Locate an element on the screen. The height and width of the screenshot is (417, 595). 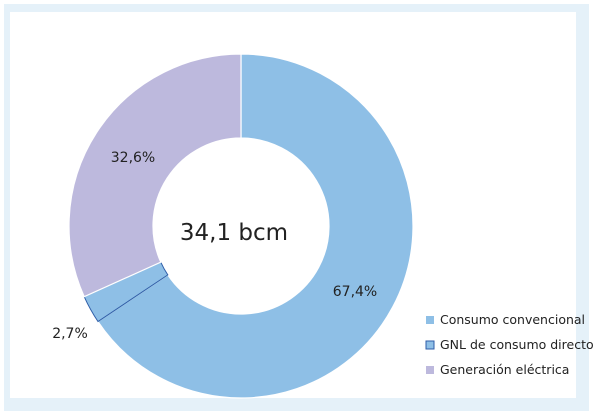
legend-label-gnl-consumo-directo: GNL de consumo directo is located at coordinates (517, 344).